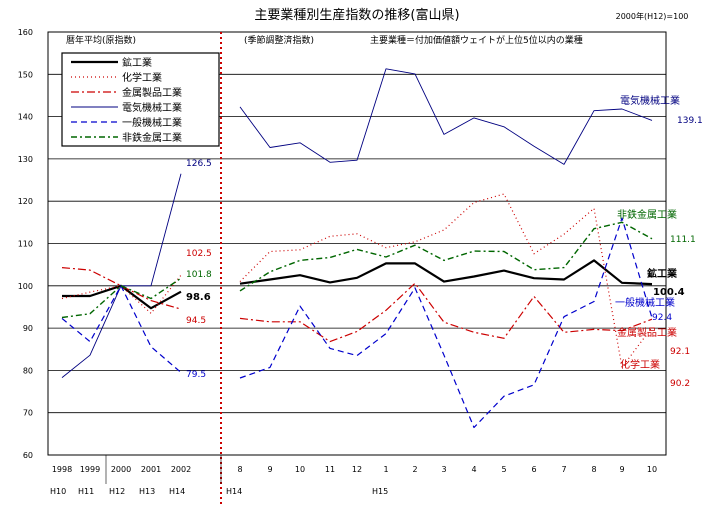  Describe the element at coordinates (25, 159) in the screenshot. I see `y-tick-label: 130` at that location.